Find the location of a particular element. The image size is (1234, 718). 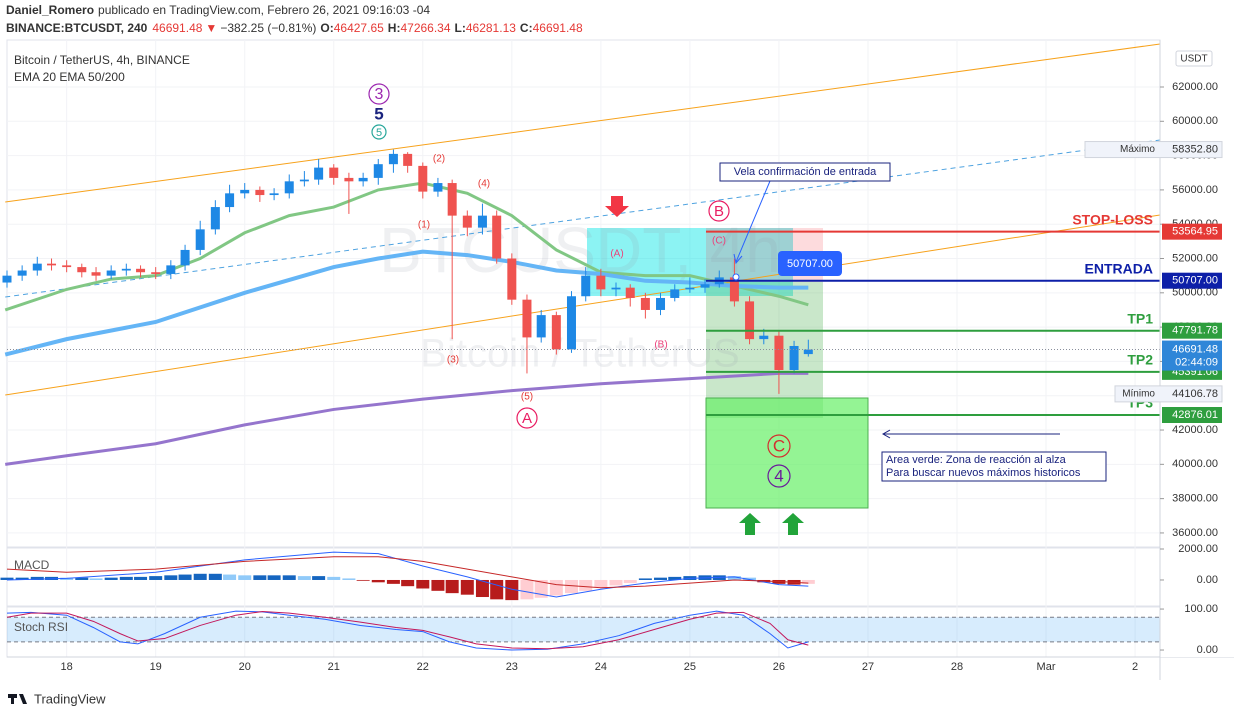

x-tick-label: 26 is located at coordinates (779, 667).